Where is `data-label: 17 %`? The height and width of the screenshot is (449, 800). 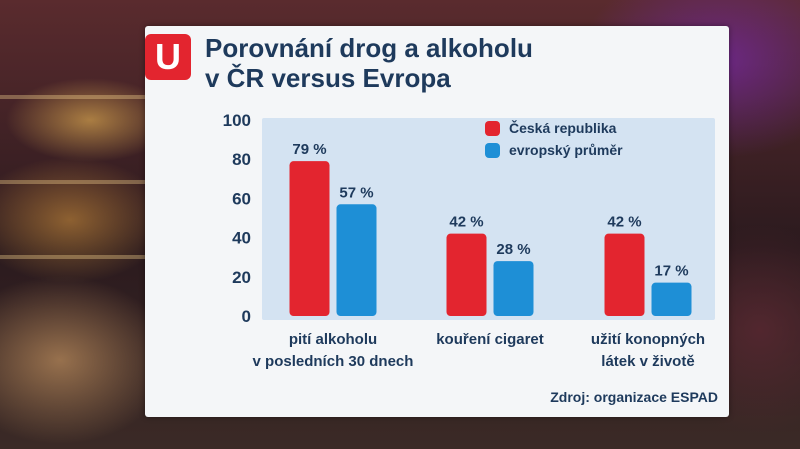
data-label: 17 % is located at coordinates (671, 271).